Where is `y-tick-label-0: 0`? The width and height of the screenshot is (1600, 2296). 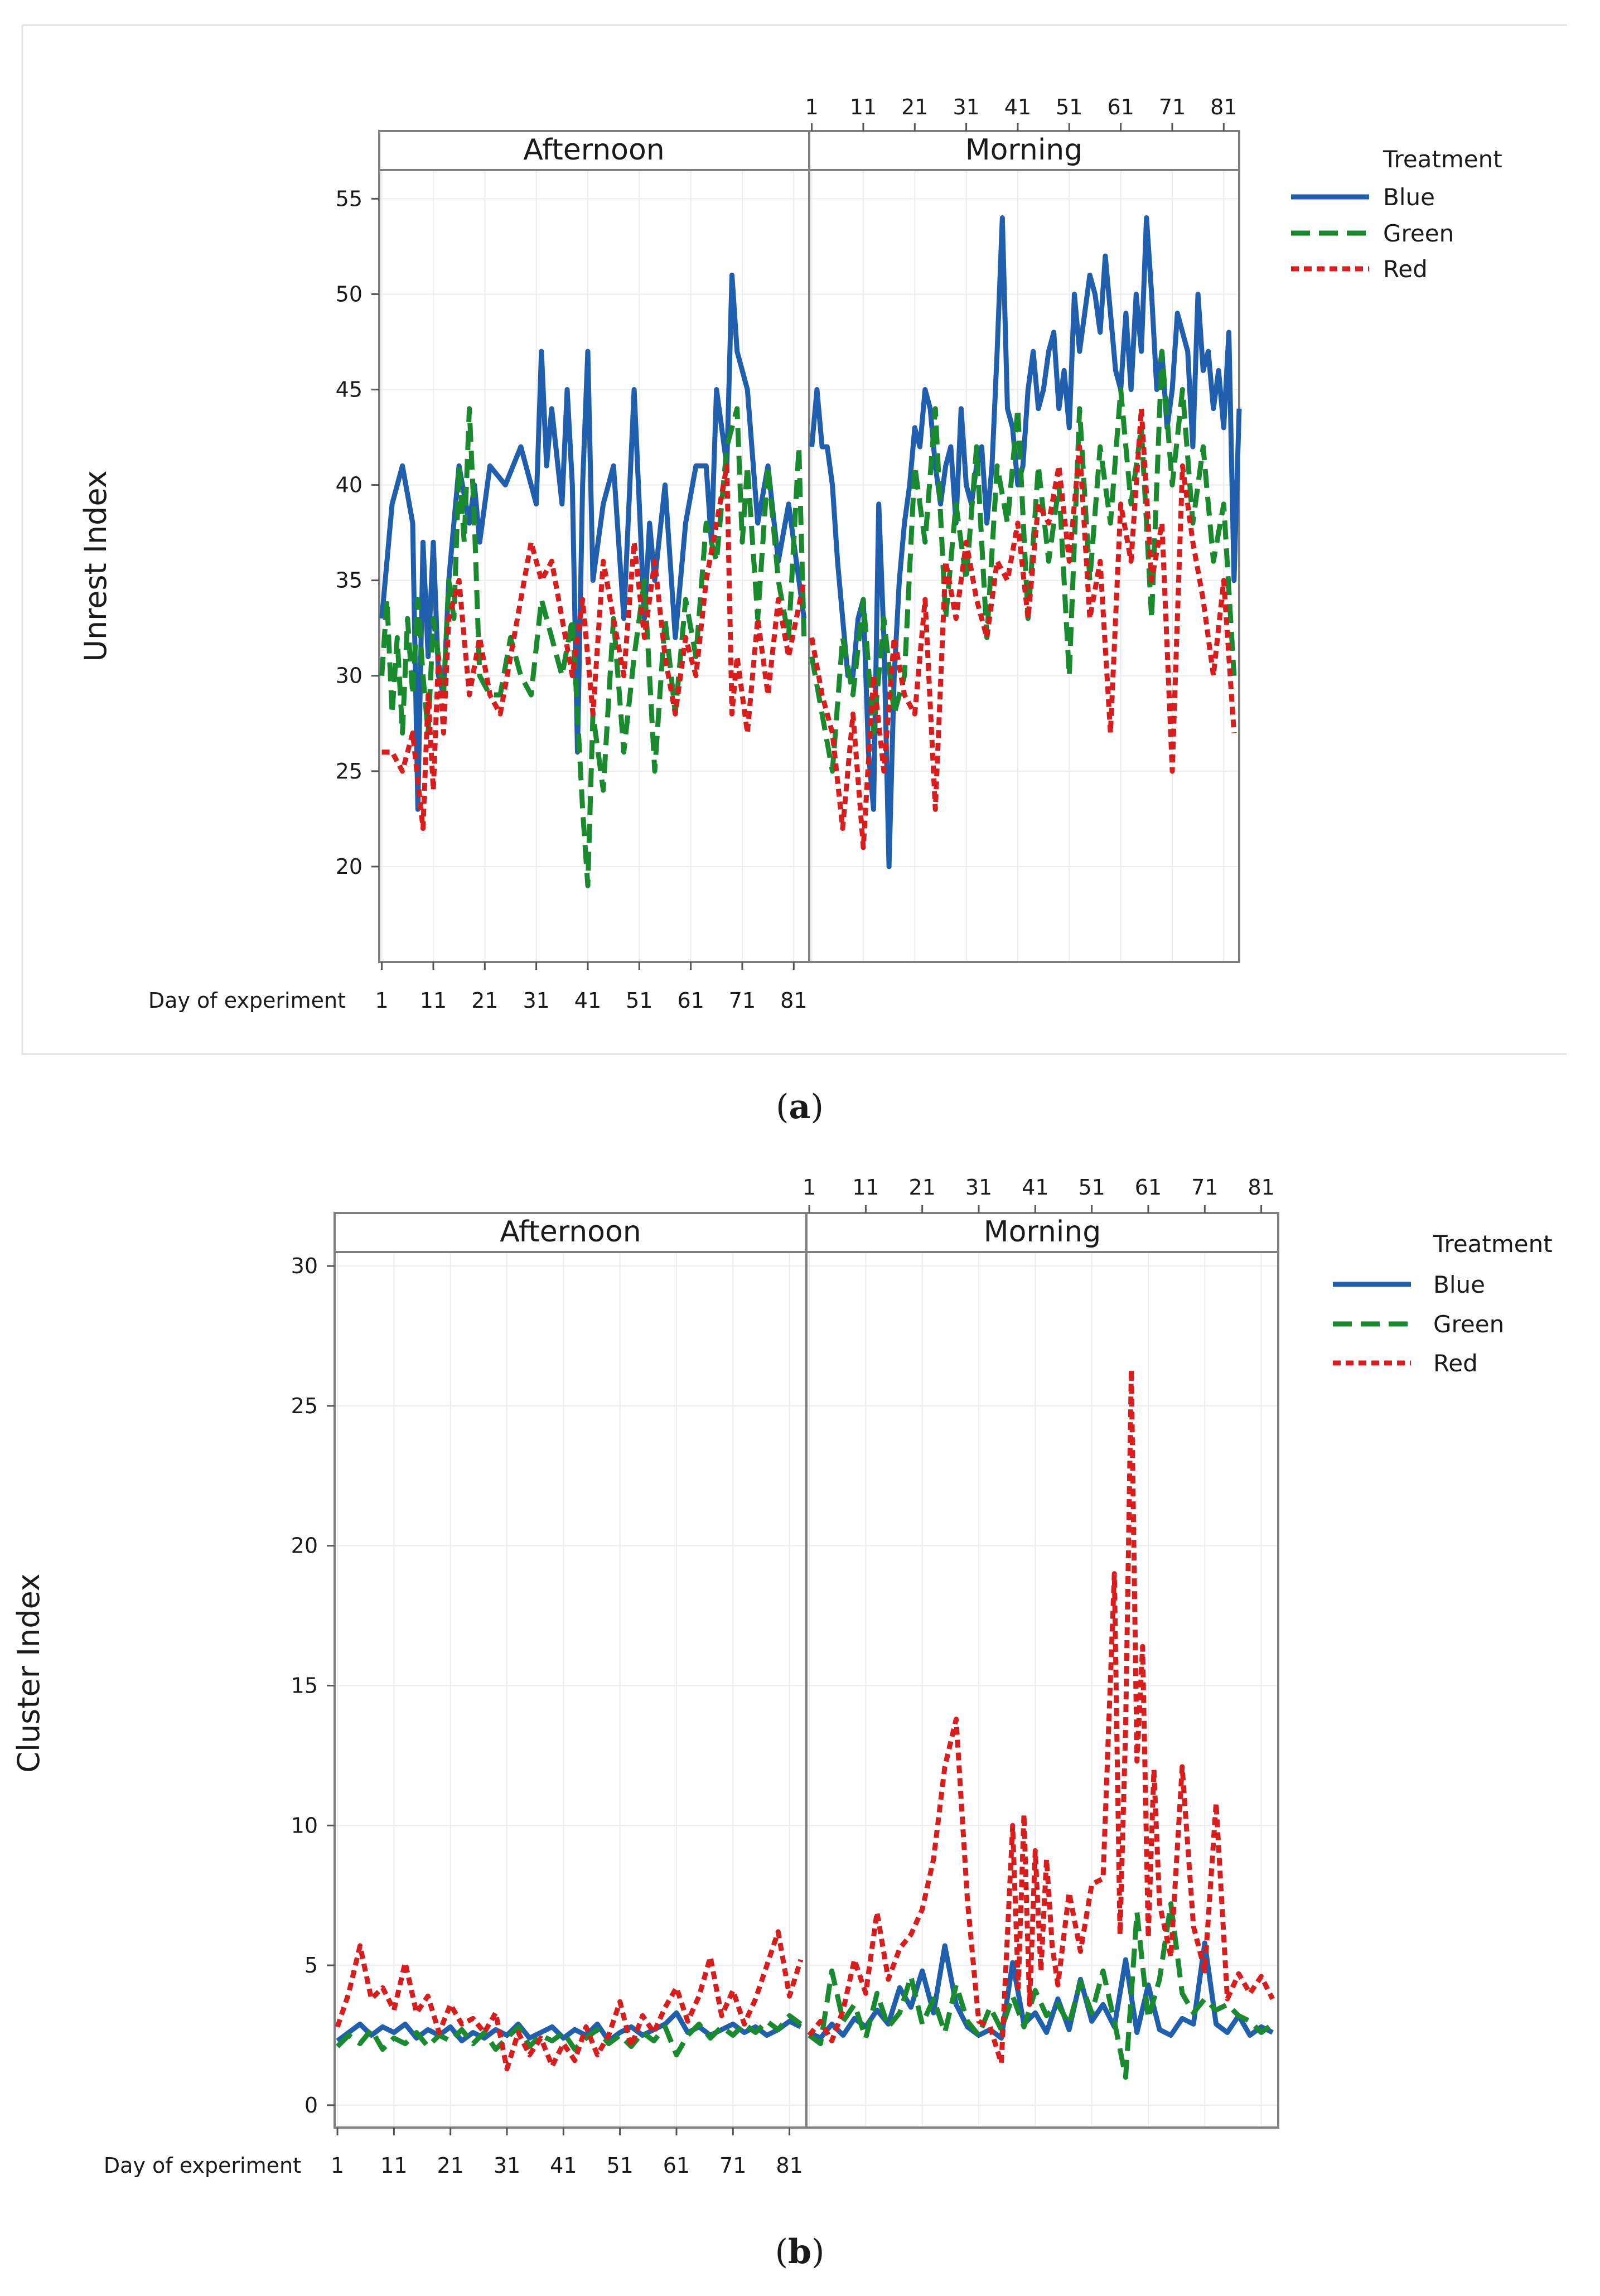 y-tick-label-0: 0 is located at coordinates (311, 2105).